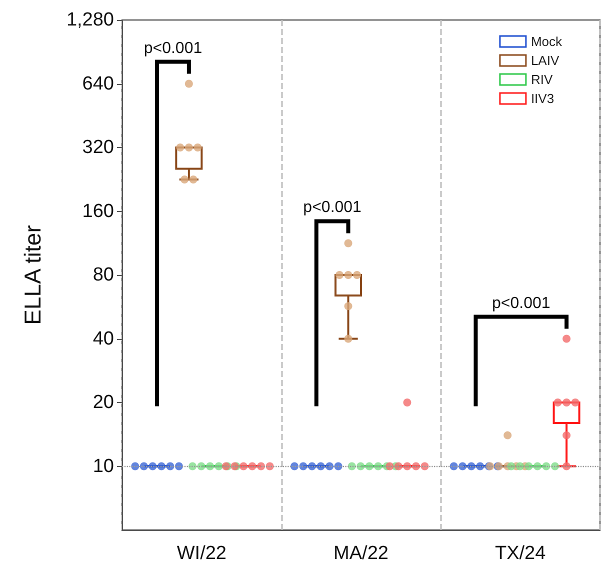  I want to click on y-tick-label: 20, so click(103, 402).